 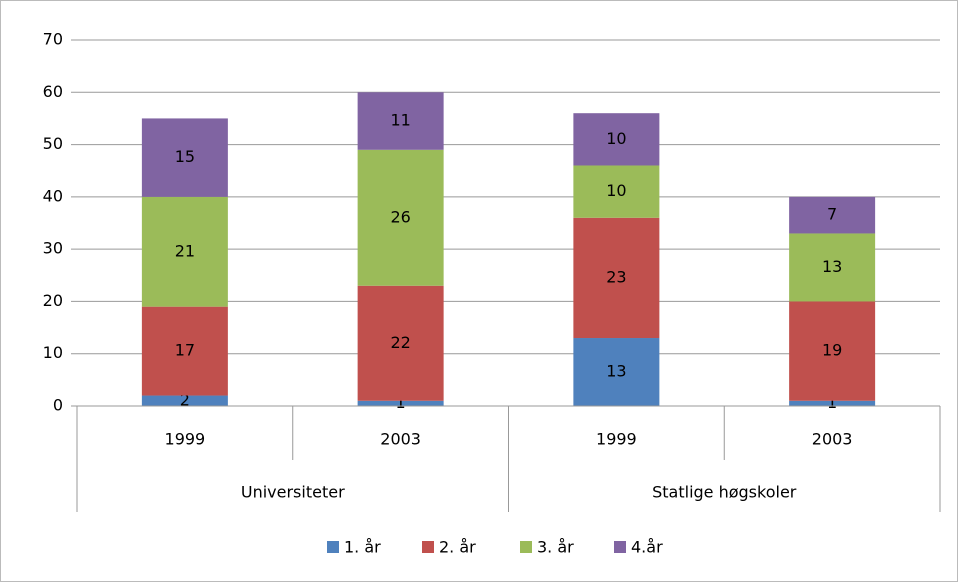 I want to click on data-label: 21, so click(x=185, y=250).